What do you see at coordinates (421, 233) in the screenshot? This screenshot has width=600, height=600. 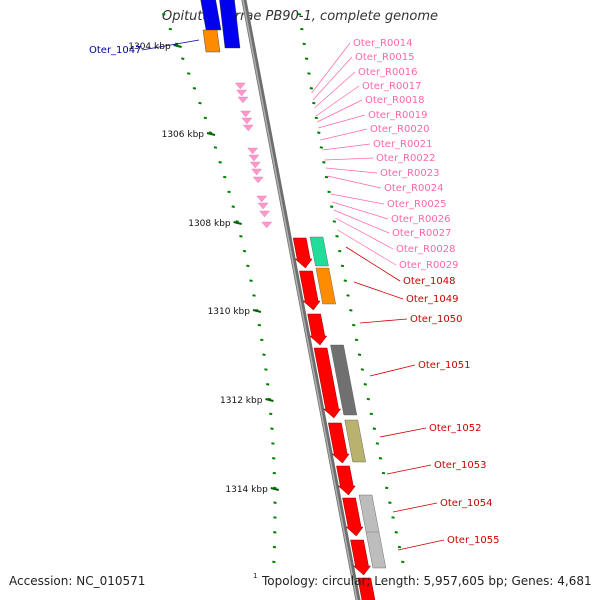 I see `rna-gene-label: Oter_R0027` at bounding box center [421, 233].